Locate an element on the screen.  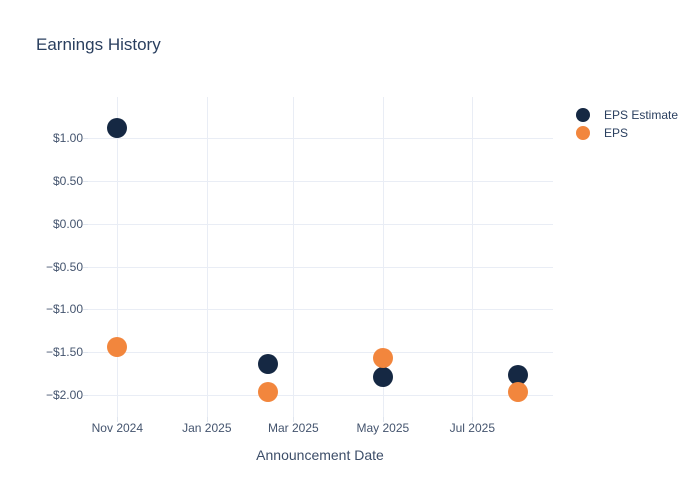
x-tick-label: Jan 2025 is located at coordinates (207, 428).